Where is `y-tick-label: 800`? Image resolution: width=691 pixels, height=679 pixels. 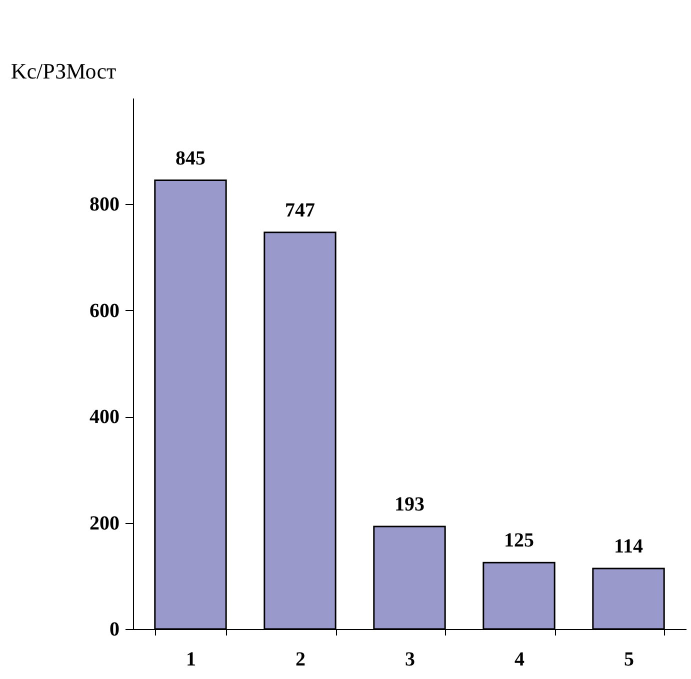 y-tick-label: 800 is located at coordinates (105, 205).